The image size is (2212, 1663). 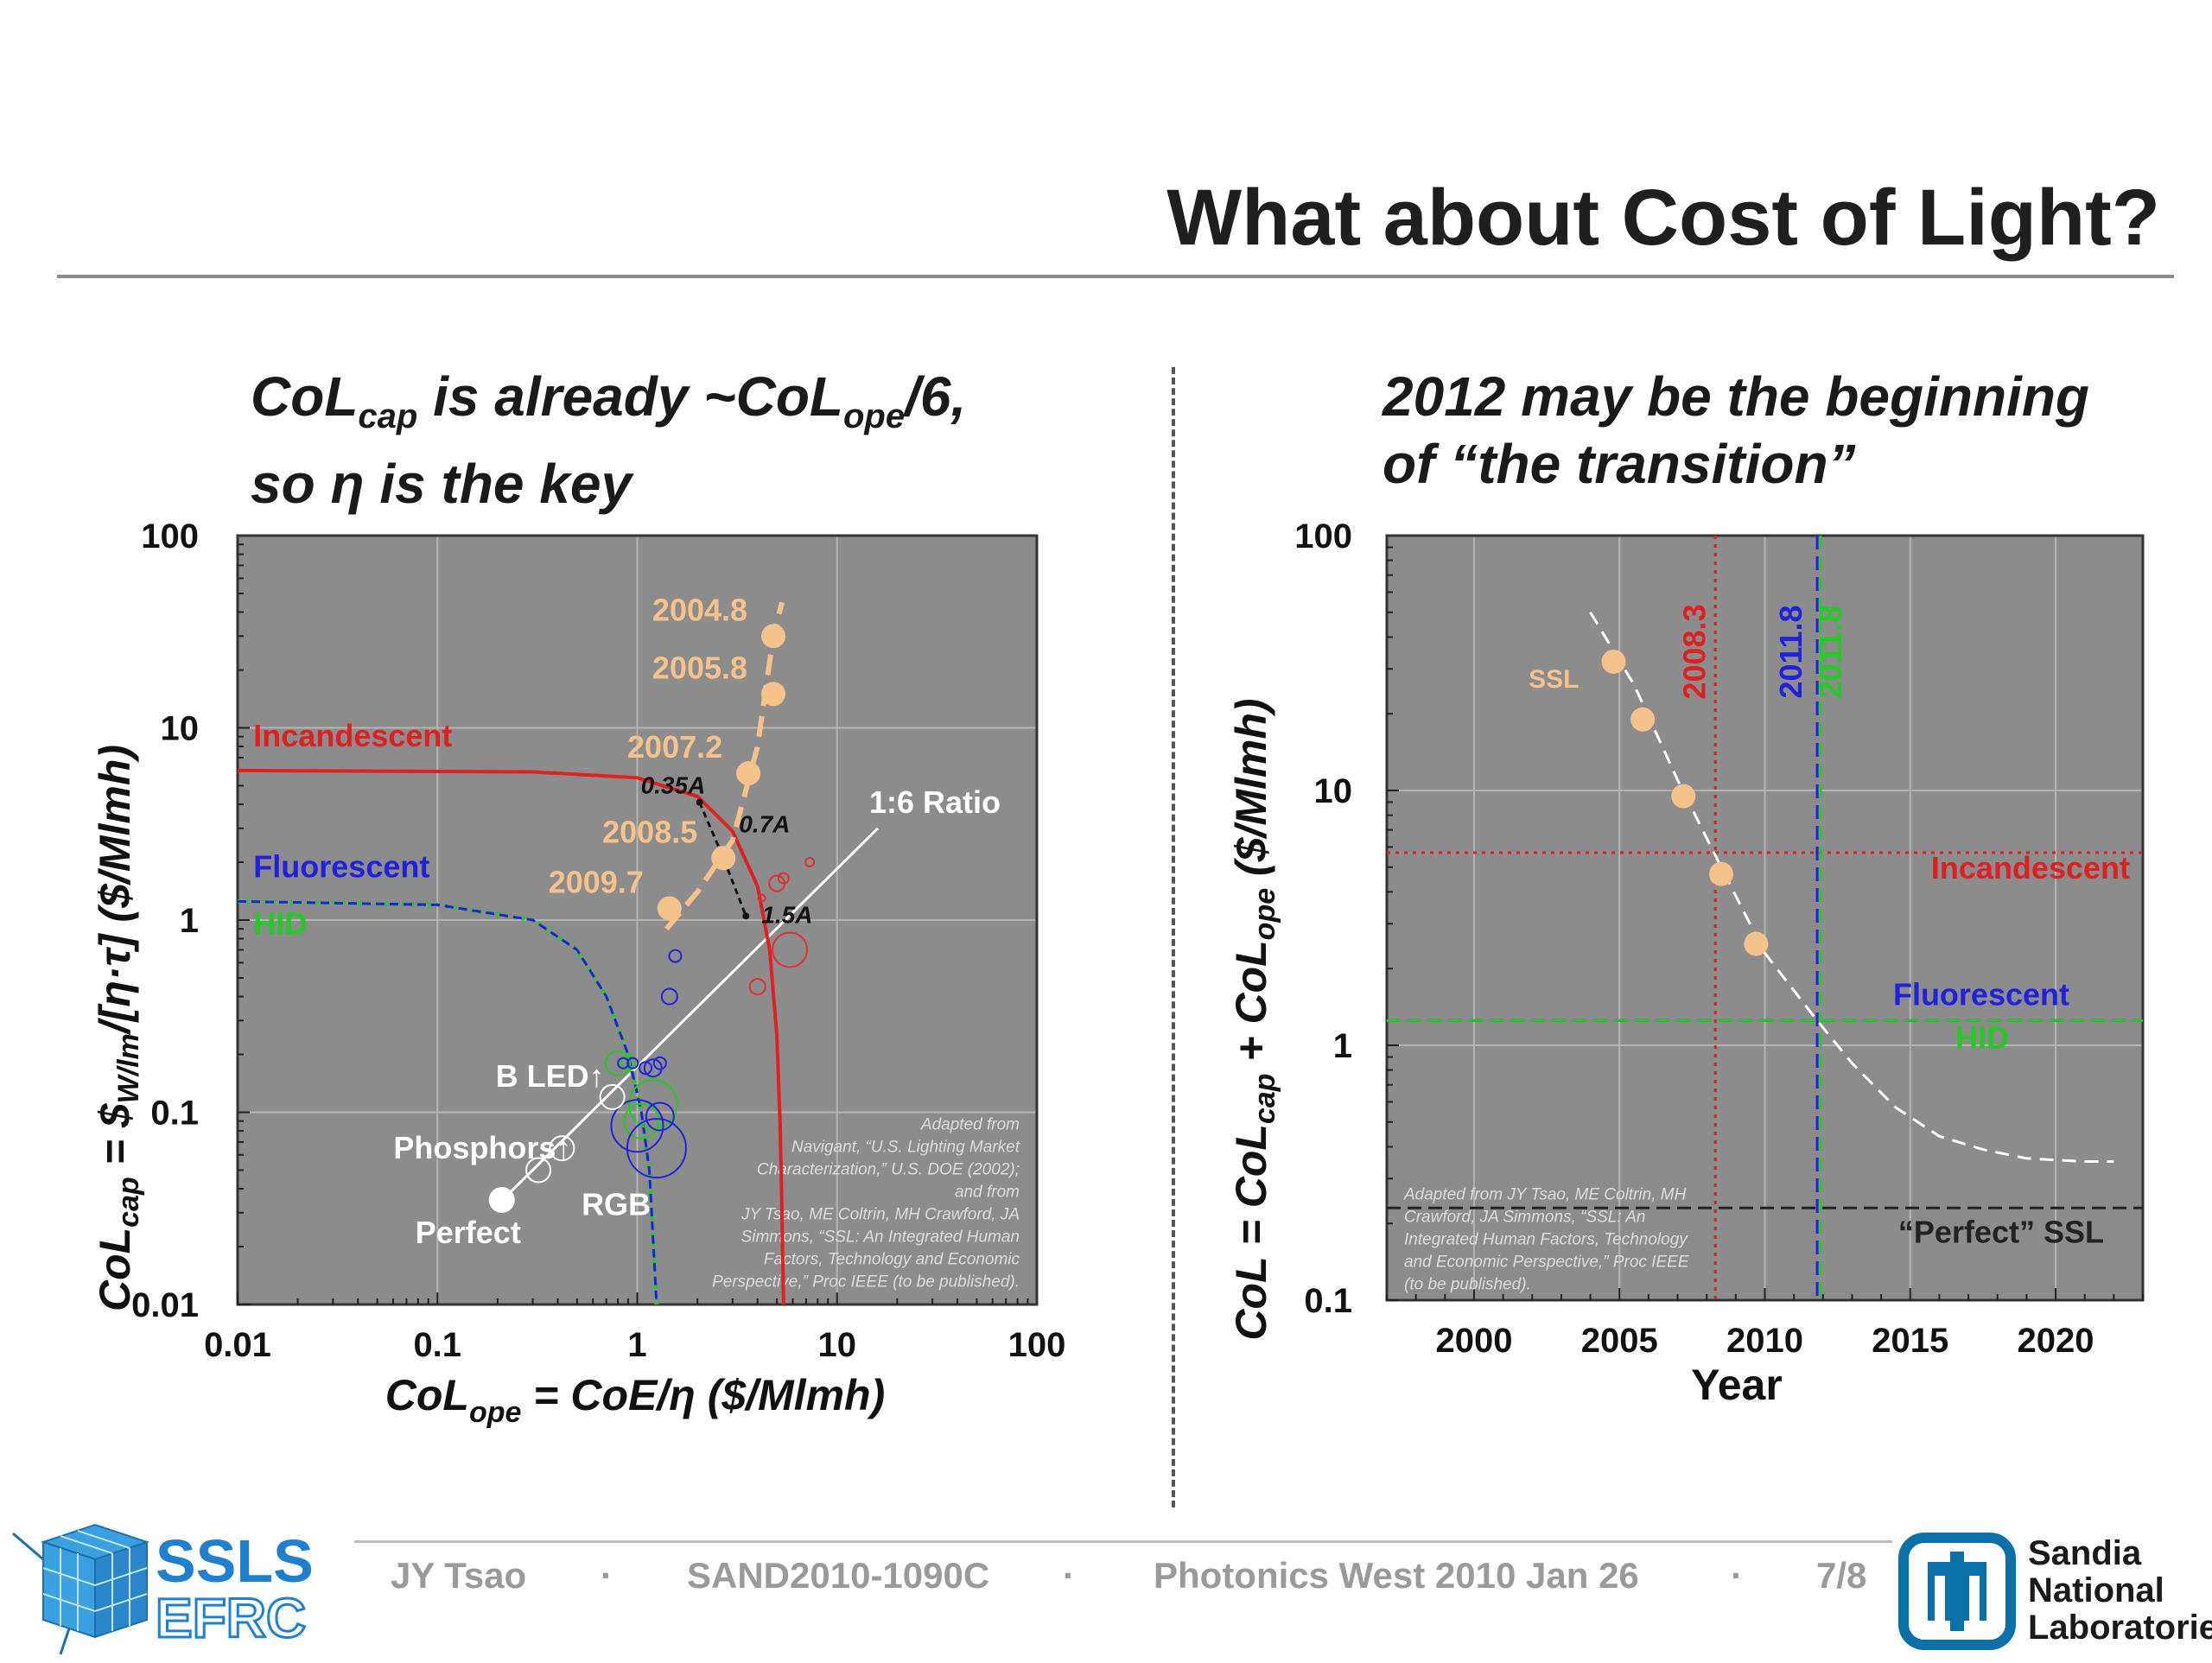 What do you see at coordinates (635, 1400) in the screenshot?
I see `left-x-axis-label: CoLope = CoE/η ($/Mlmh)` at bounding box center [635, 1400].